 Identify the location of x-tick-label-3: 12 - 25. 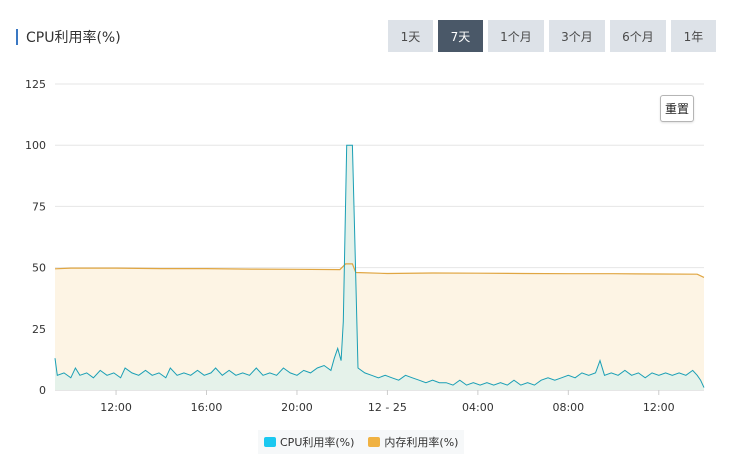
(387, 407).